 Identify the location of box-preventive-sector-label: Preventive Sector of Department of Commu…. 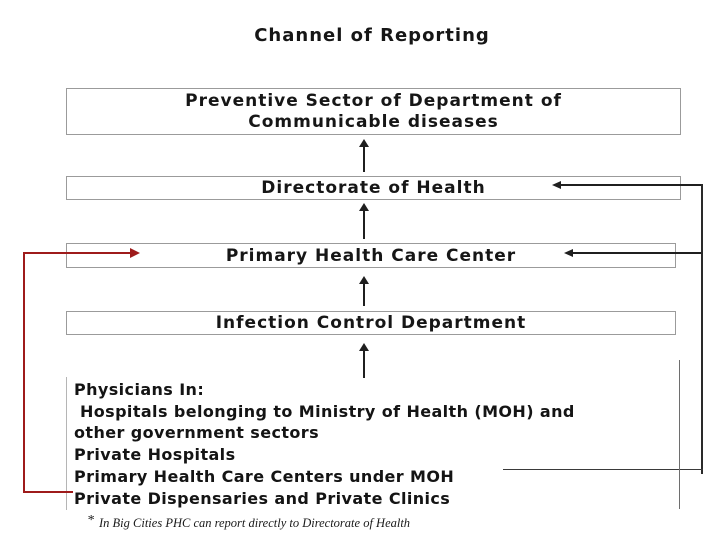
(373, 111).